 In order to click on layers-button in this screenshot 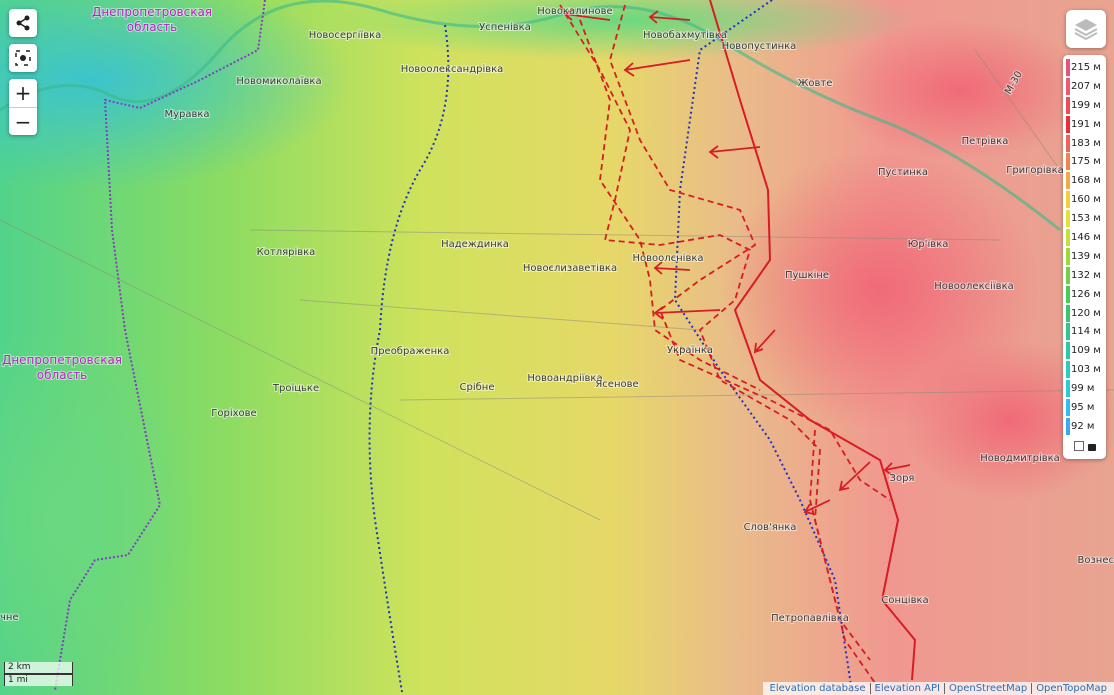, I will do `click(1086, 29)`.